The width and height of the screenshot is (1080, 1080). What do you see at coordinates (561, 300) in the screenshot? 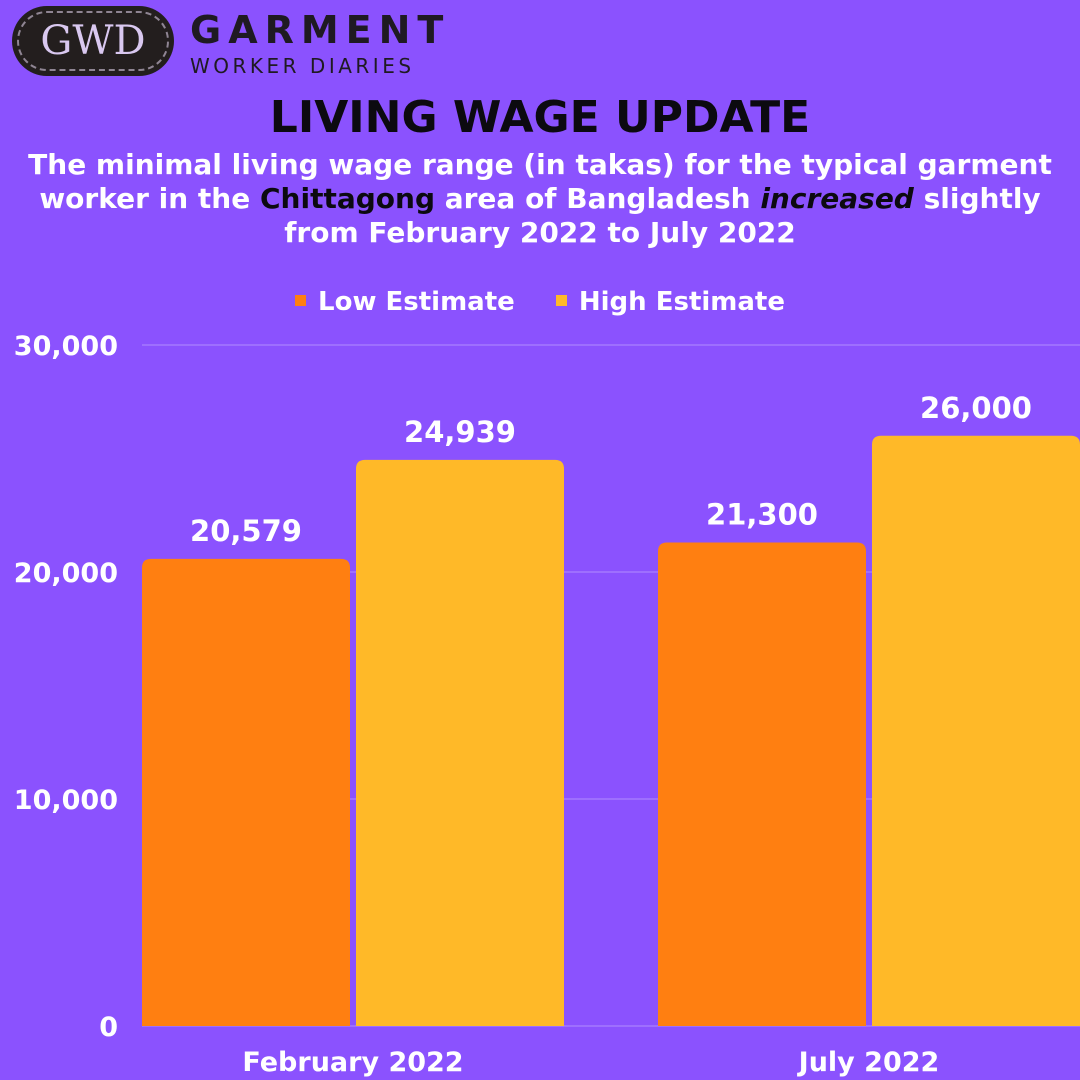
I see `legend-swatch-high` at bounding box center [561, 300].